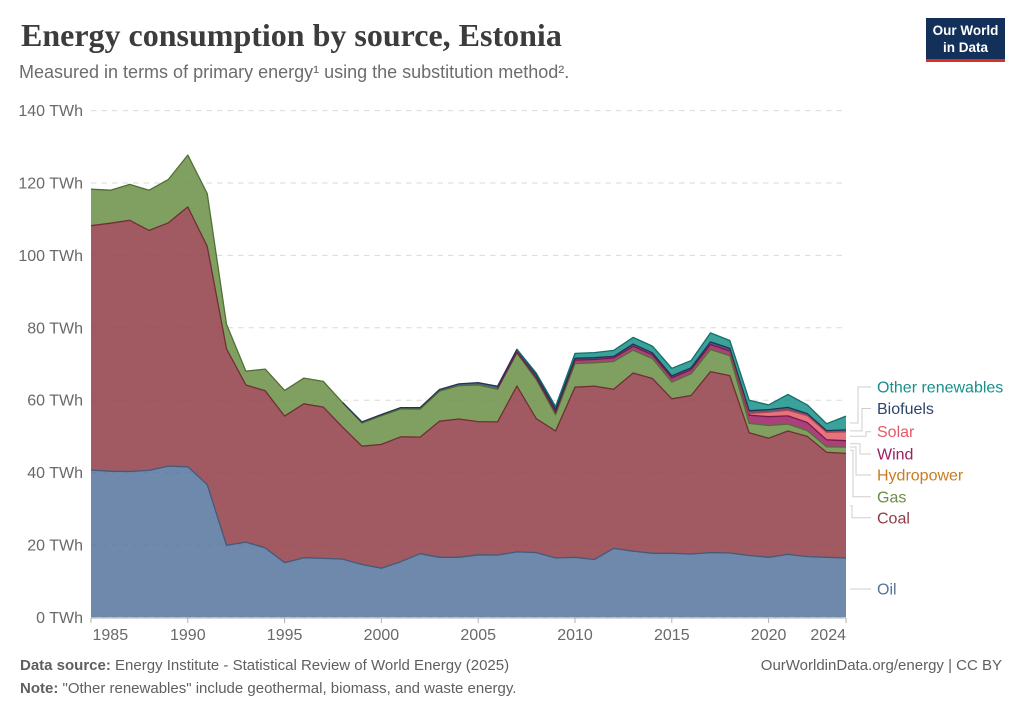 This screenshot has width=1024, height=716. I want to click on svg-text: 1990, so click(188, 635).